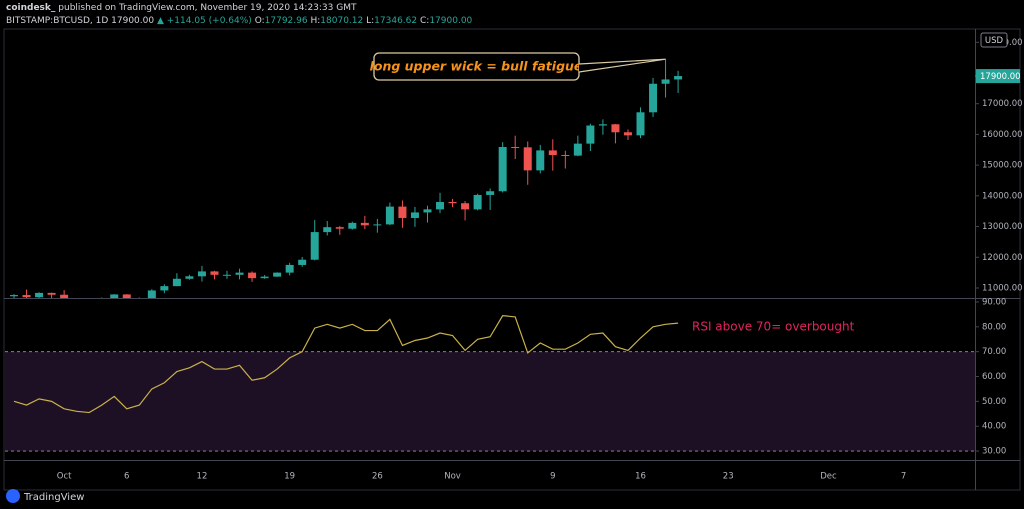 This screenshot has width=1024, height=509. Describe the element at coordinates (452, 477) in the screenshot. I see `x-tick-label: Nov` at that location.